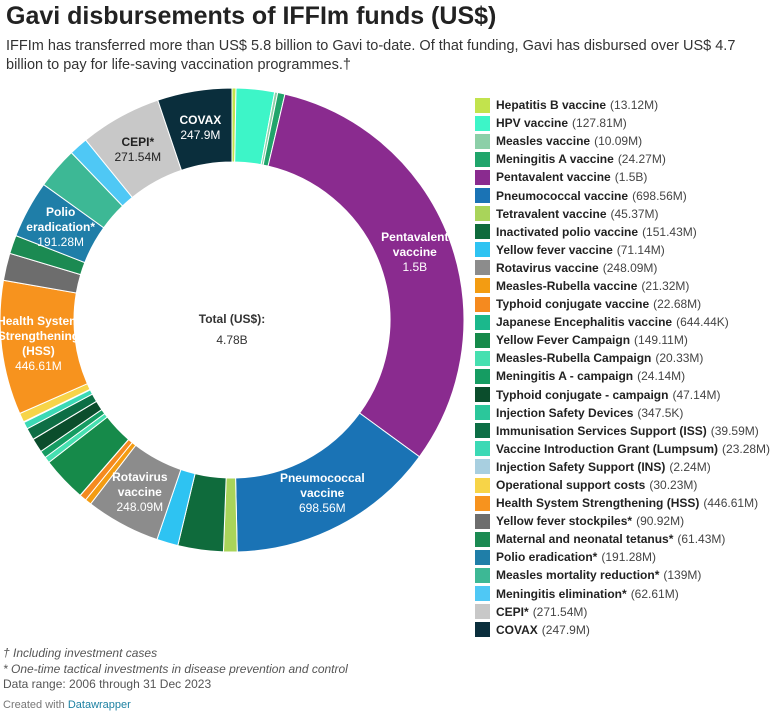 This screenshot has height=714, width=778. Describe the element at coordinates (34, 705) in the screenshot. I see `credit-prefix: Created with` at that location.